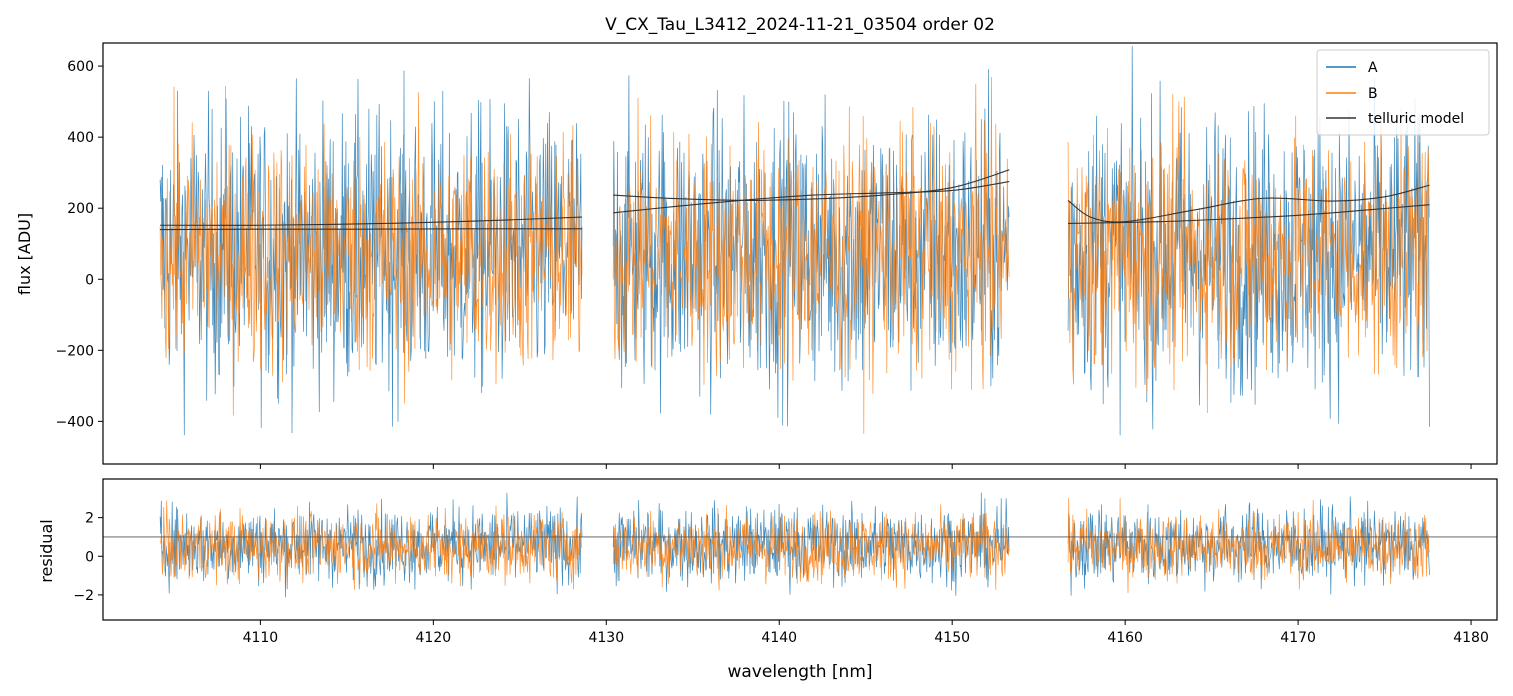 The height and width of the screenshot is (696, 1513). What do you see at coordinates (1298, 638) in the screenshot?
I see `wavelength-xtick-label: 4170` at bounding box center [1298, 638].